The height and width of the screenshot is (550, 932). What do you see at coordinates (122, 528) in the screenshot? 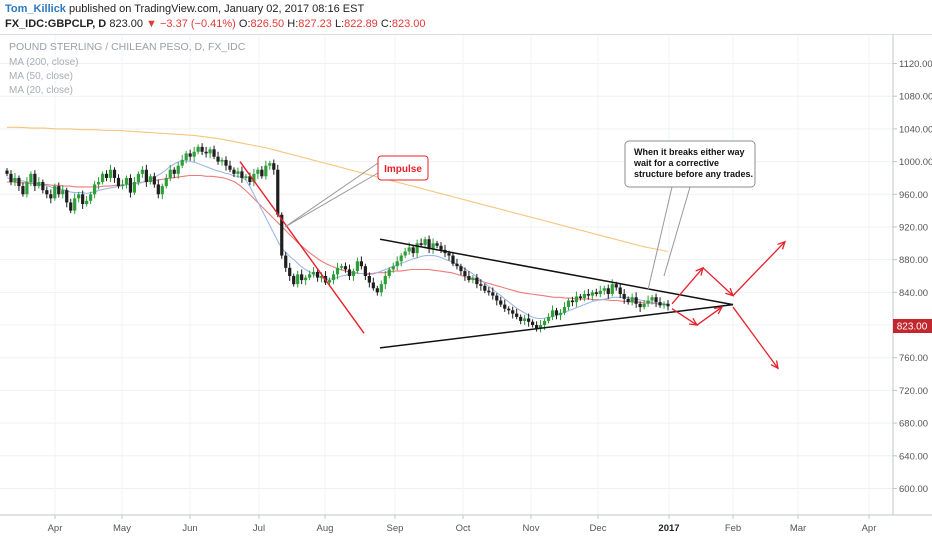
I see `x-tick-label: May` at bounding box center [122, 528].